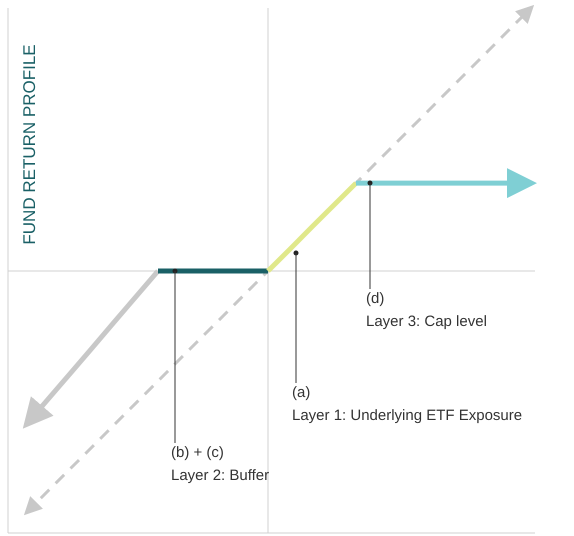  I want to click on annotation: (b) + (c) Layer 2: Buffer, so click(220, 464).